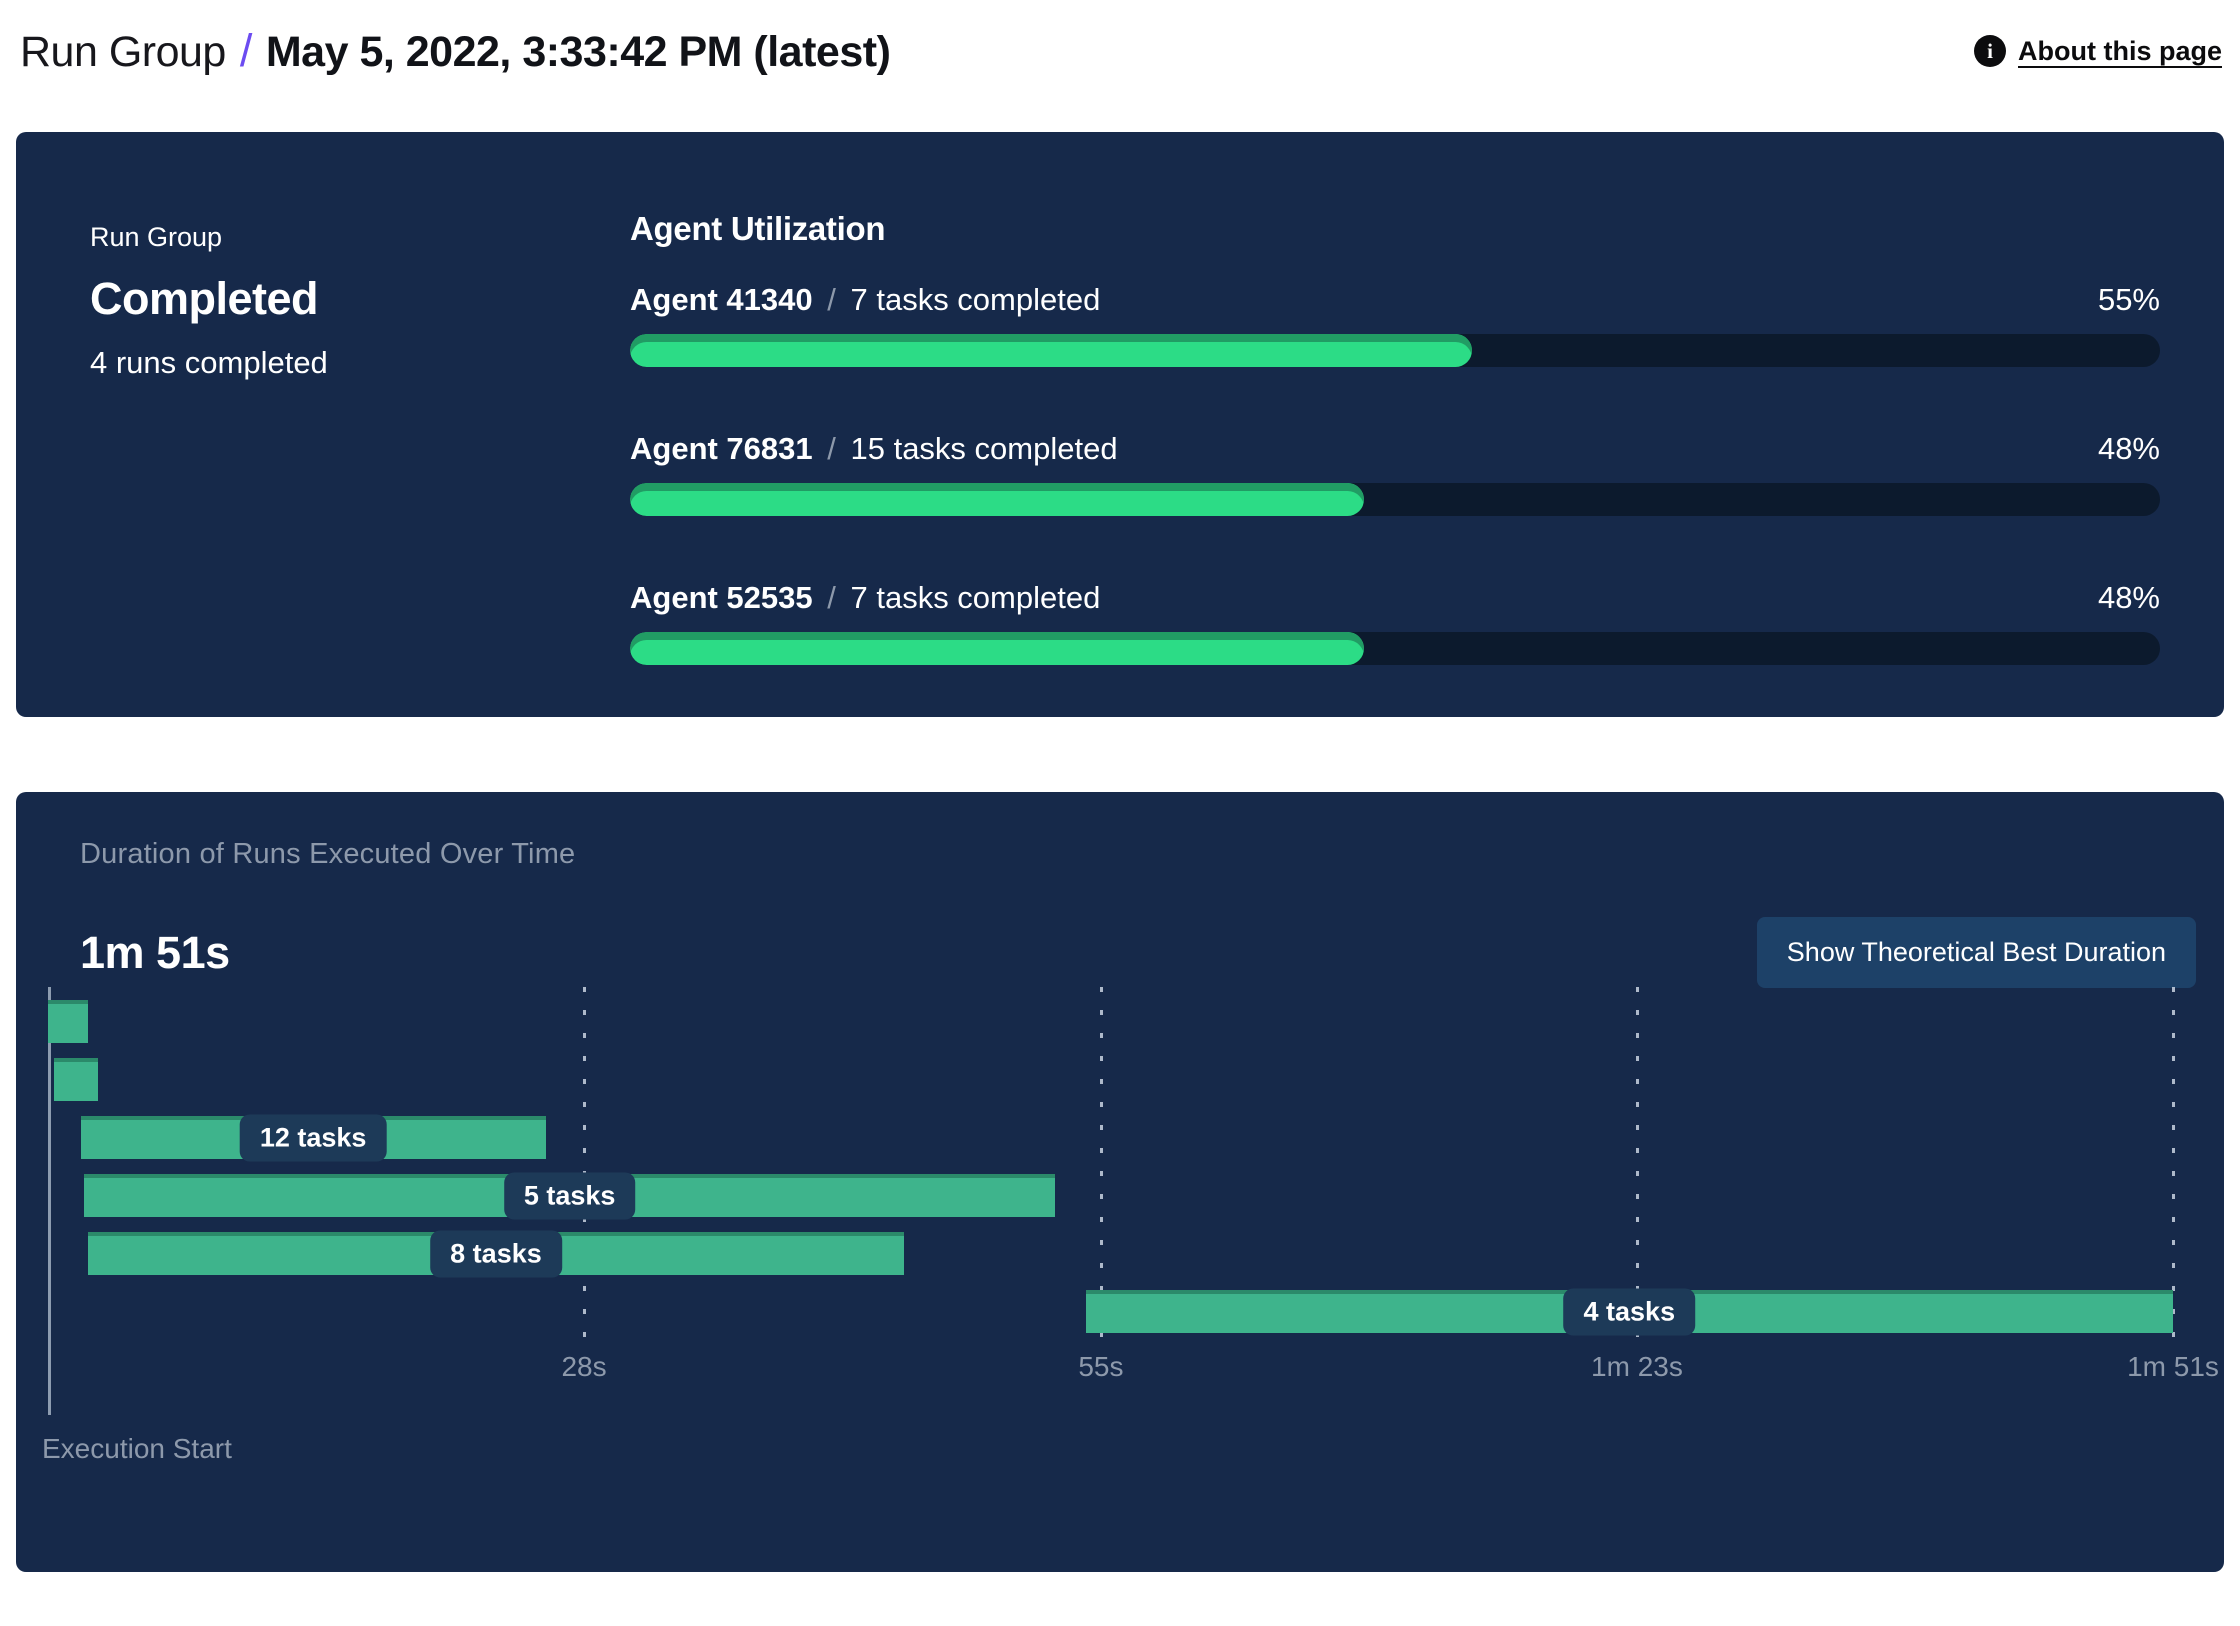  Describe the element at coordinates (721, 448) in the screenshot. I see `agent-name: Agent 76831` at that location.